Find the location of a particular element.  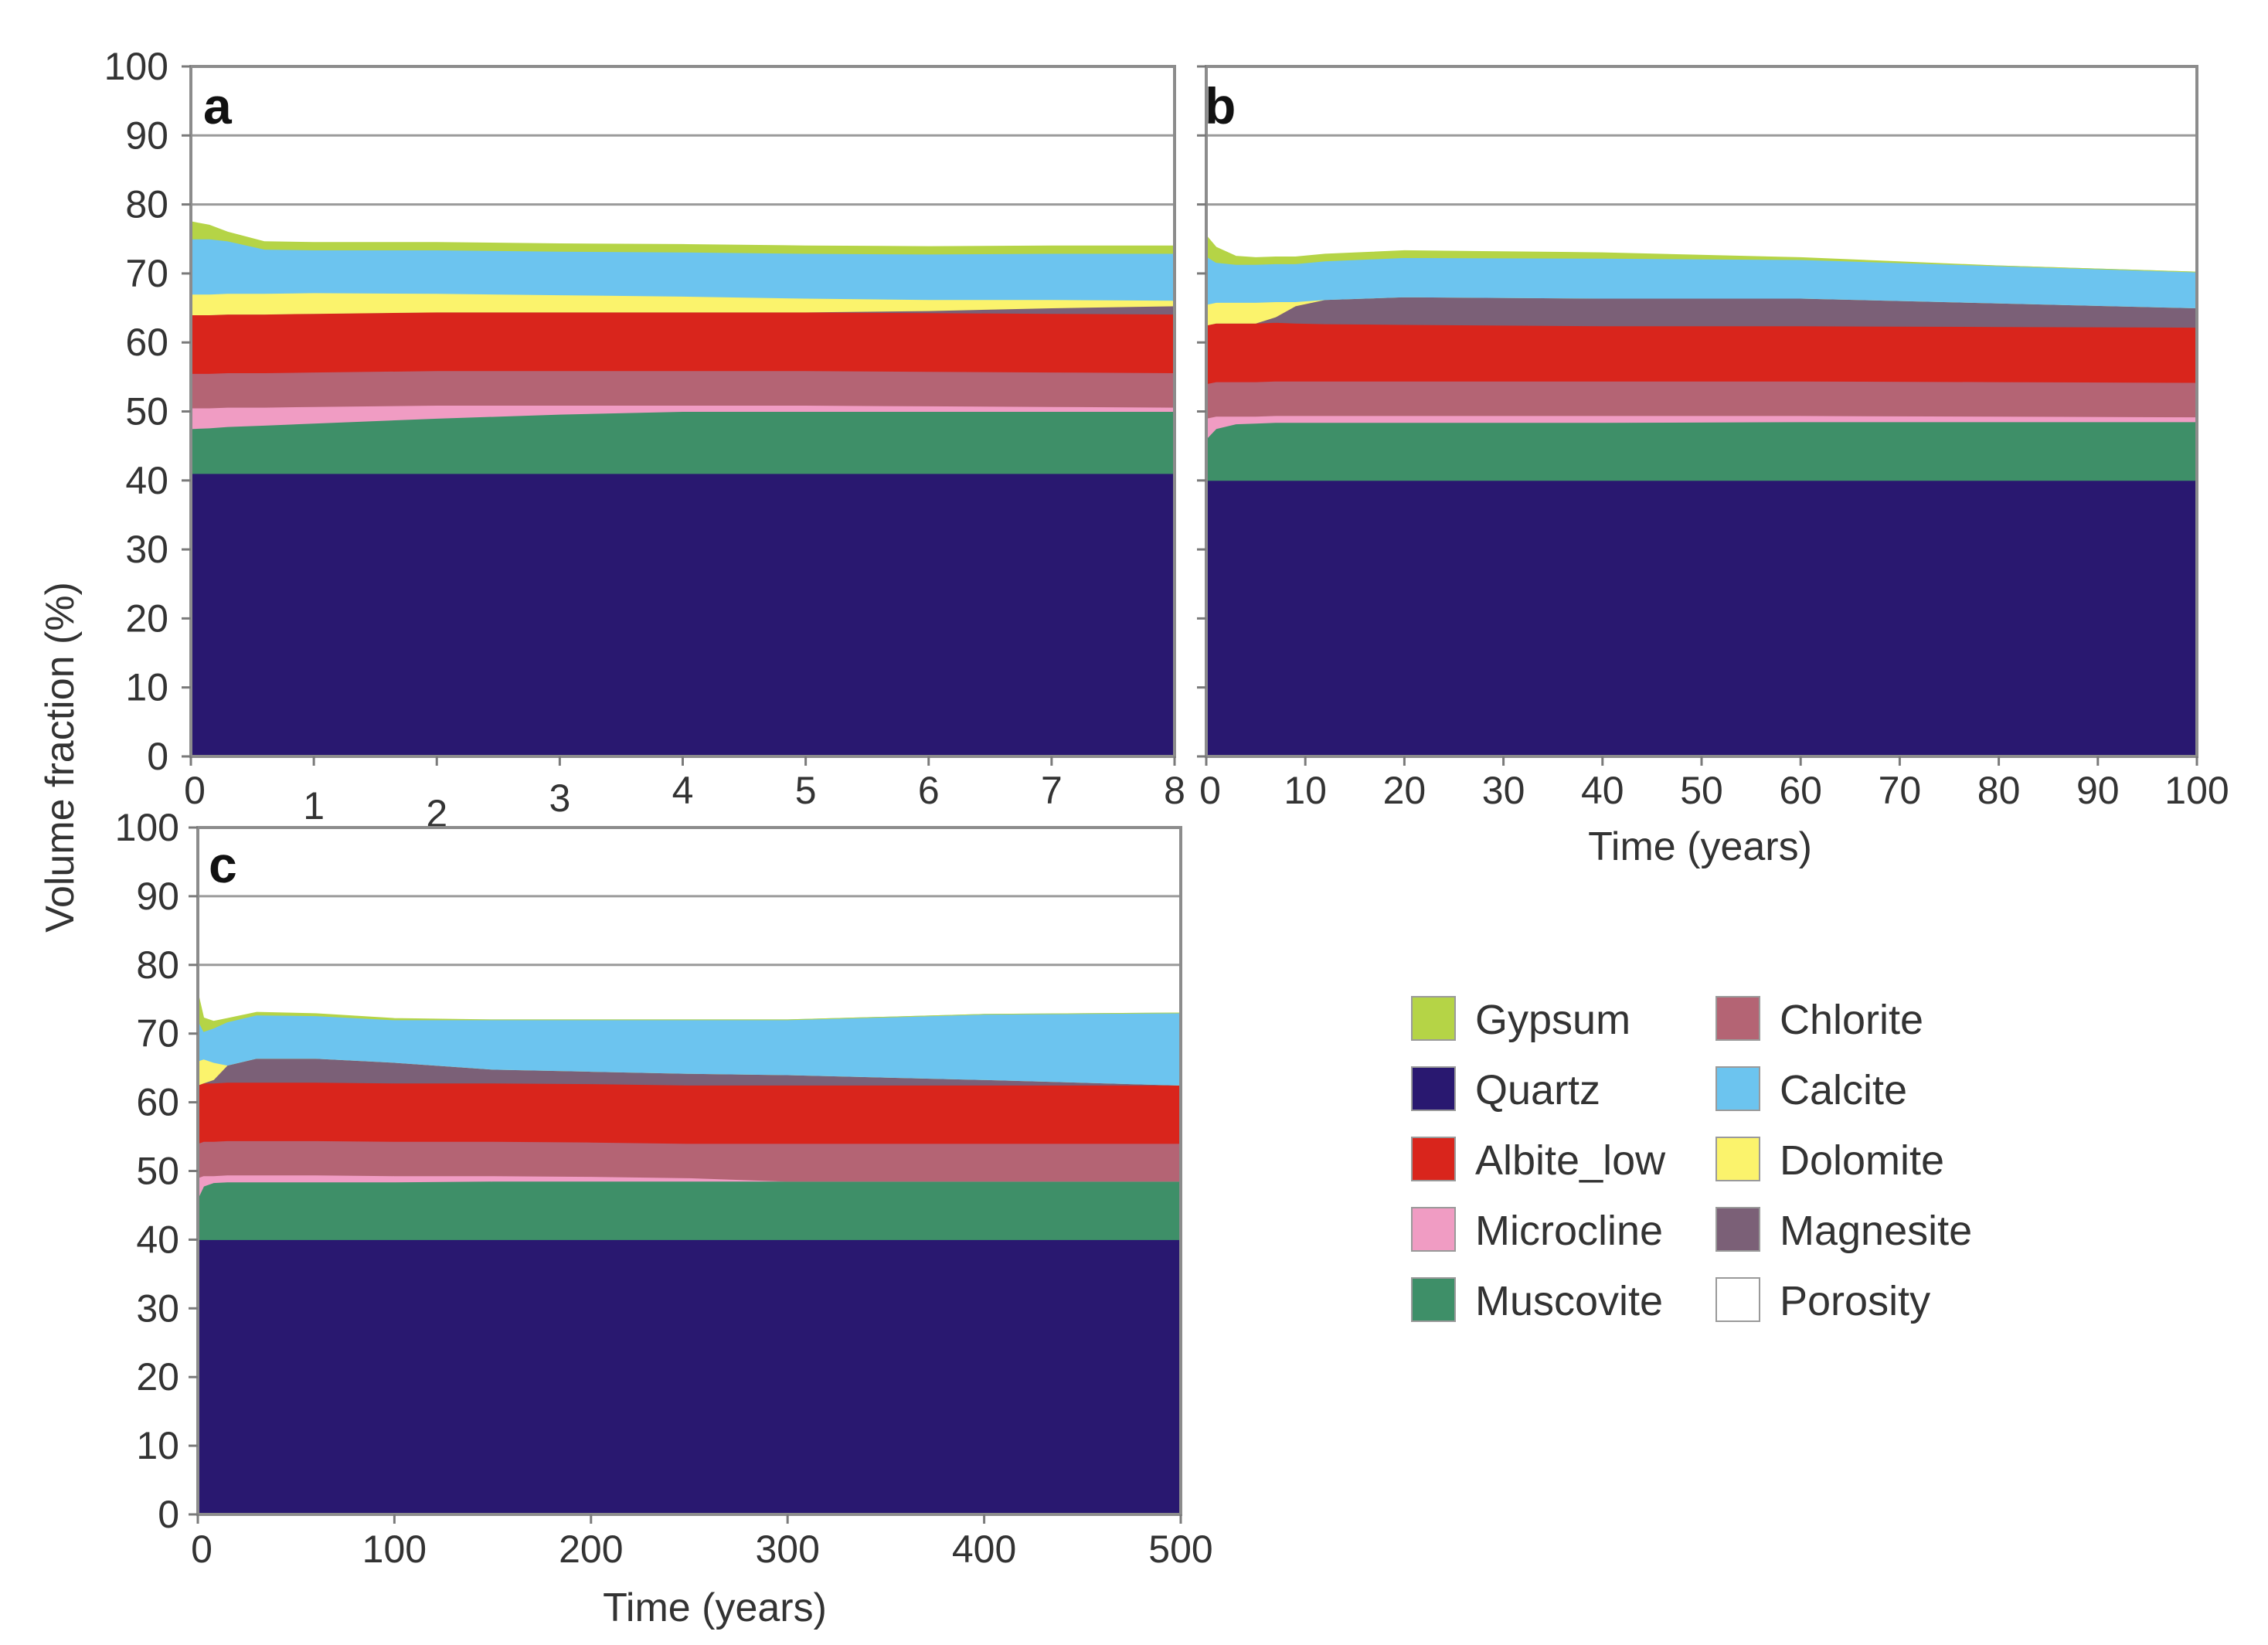

legend-swatch-porosity is located at coordinates (1737, 1299).